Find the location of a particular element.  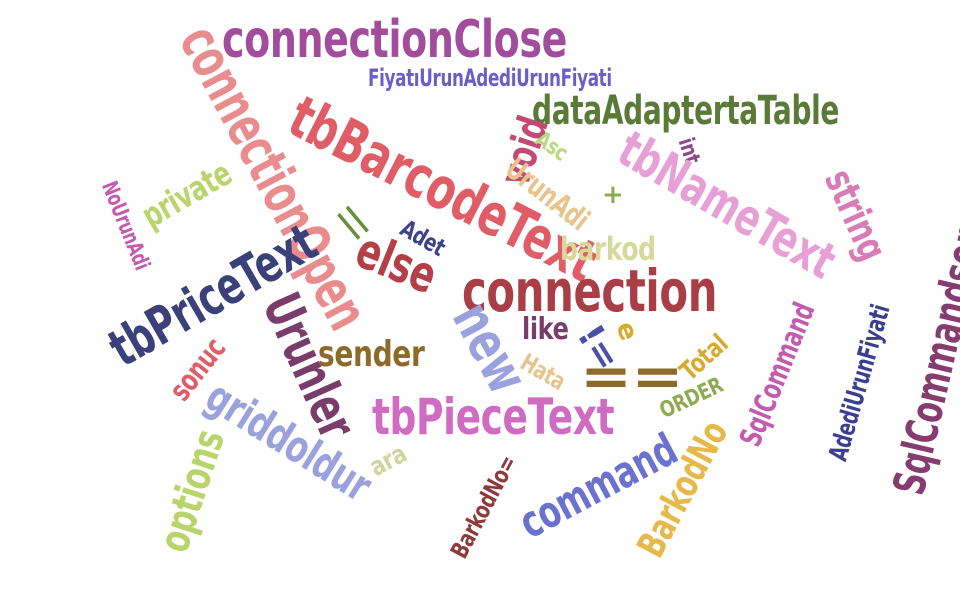

word-options: options is located at coordinates (191, 490).